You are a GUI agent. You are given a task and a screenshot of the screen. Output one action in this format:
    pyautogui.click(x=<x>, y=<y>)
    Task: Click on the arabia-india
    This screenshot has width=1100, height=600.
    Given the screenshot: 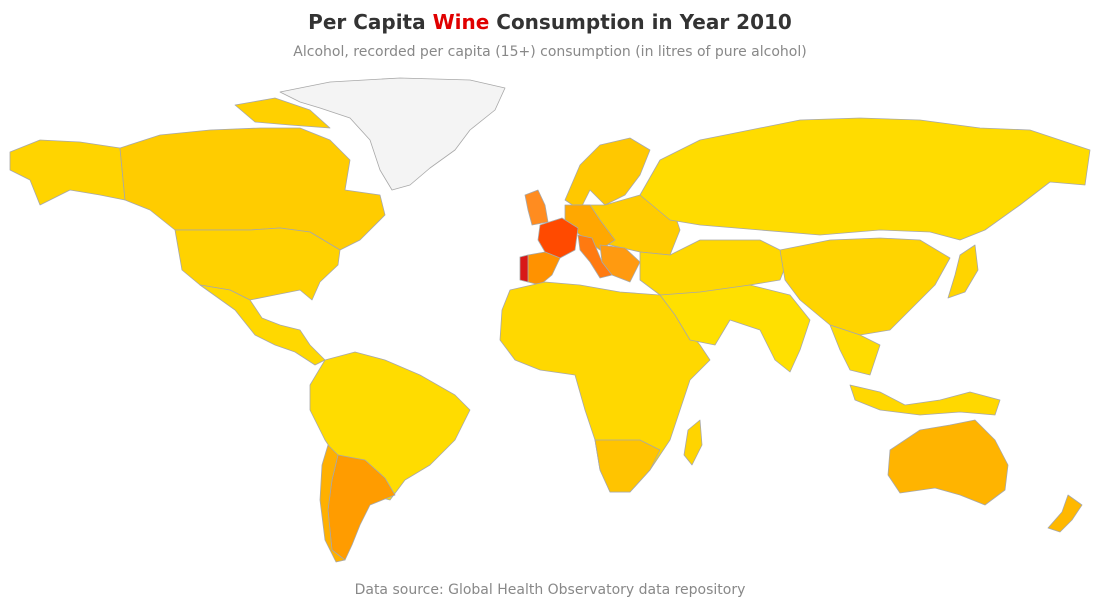 What is the action you would take?
    pyautogui.click(x=735, y=328)
    